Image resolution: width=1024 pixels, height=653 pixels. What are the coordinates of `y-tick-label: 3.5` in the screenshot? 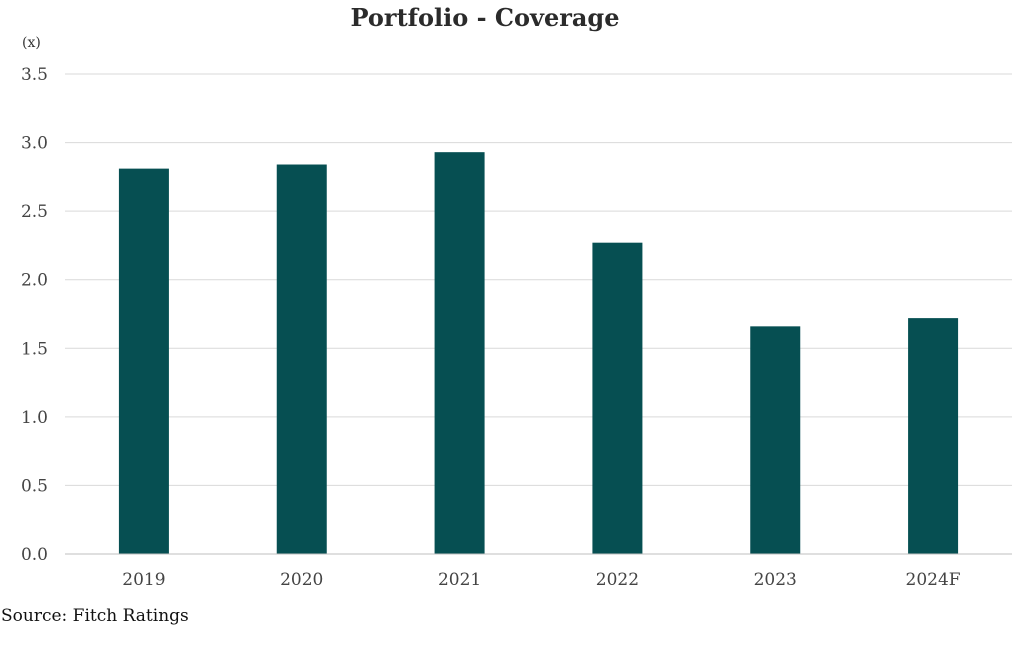 It's located at (34, 75).